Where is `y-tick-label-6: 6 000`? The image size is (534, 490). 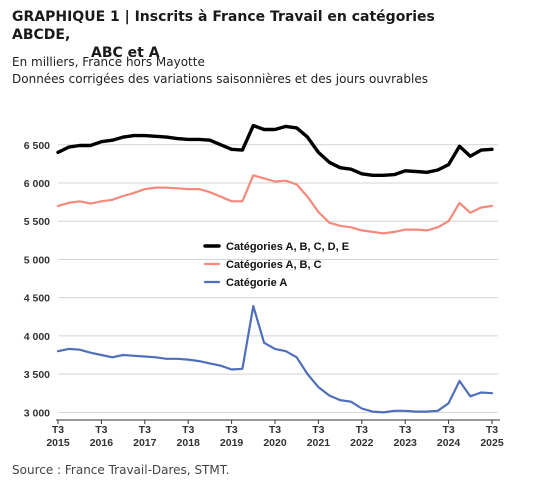 y-tick-label-6: 6 000 is located at coordinates (37, 184).